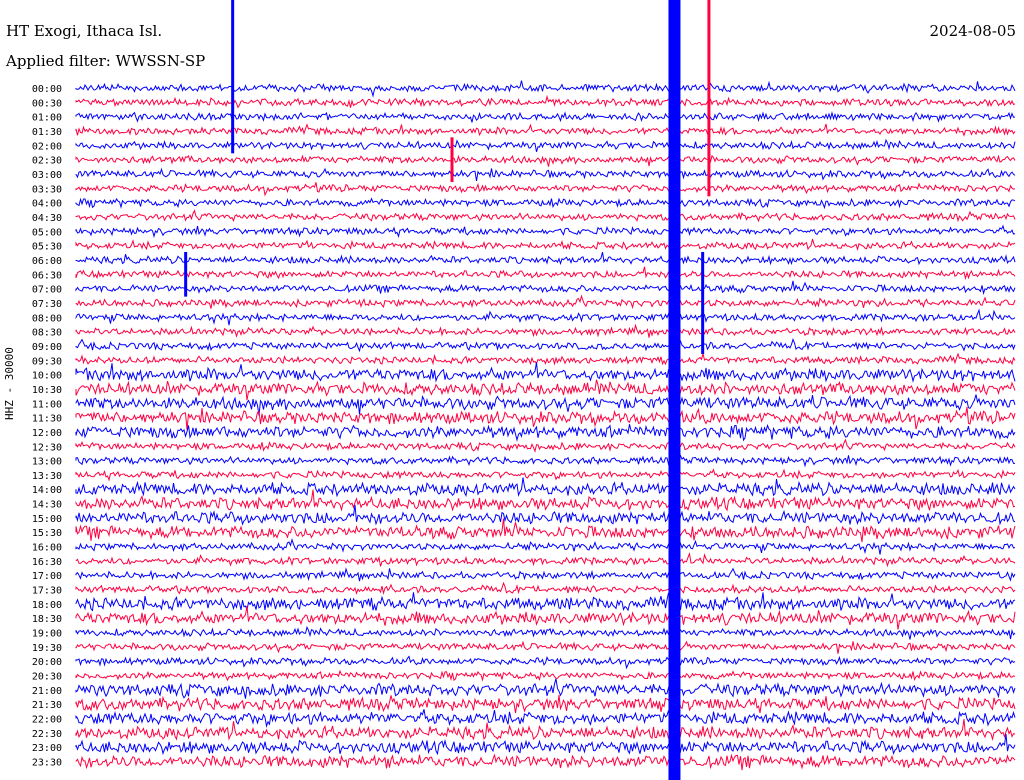 The width and height of the screenshot is (1024, 780). I want to click on hour-tick-label: 19:00, so click(47, 634).